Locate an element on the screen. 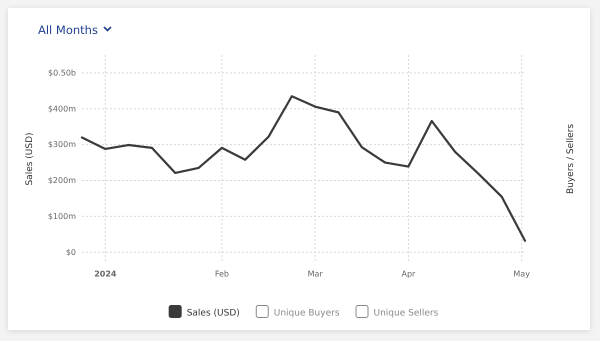 This screenshot has width=600, height=341. chart-title: All Months is located at coordinates (68, 30).